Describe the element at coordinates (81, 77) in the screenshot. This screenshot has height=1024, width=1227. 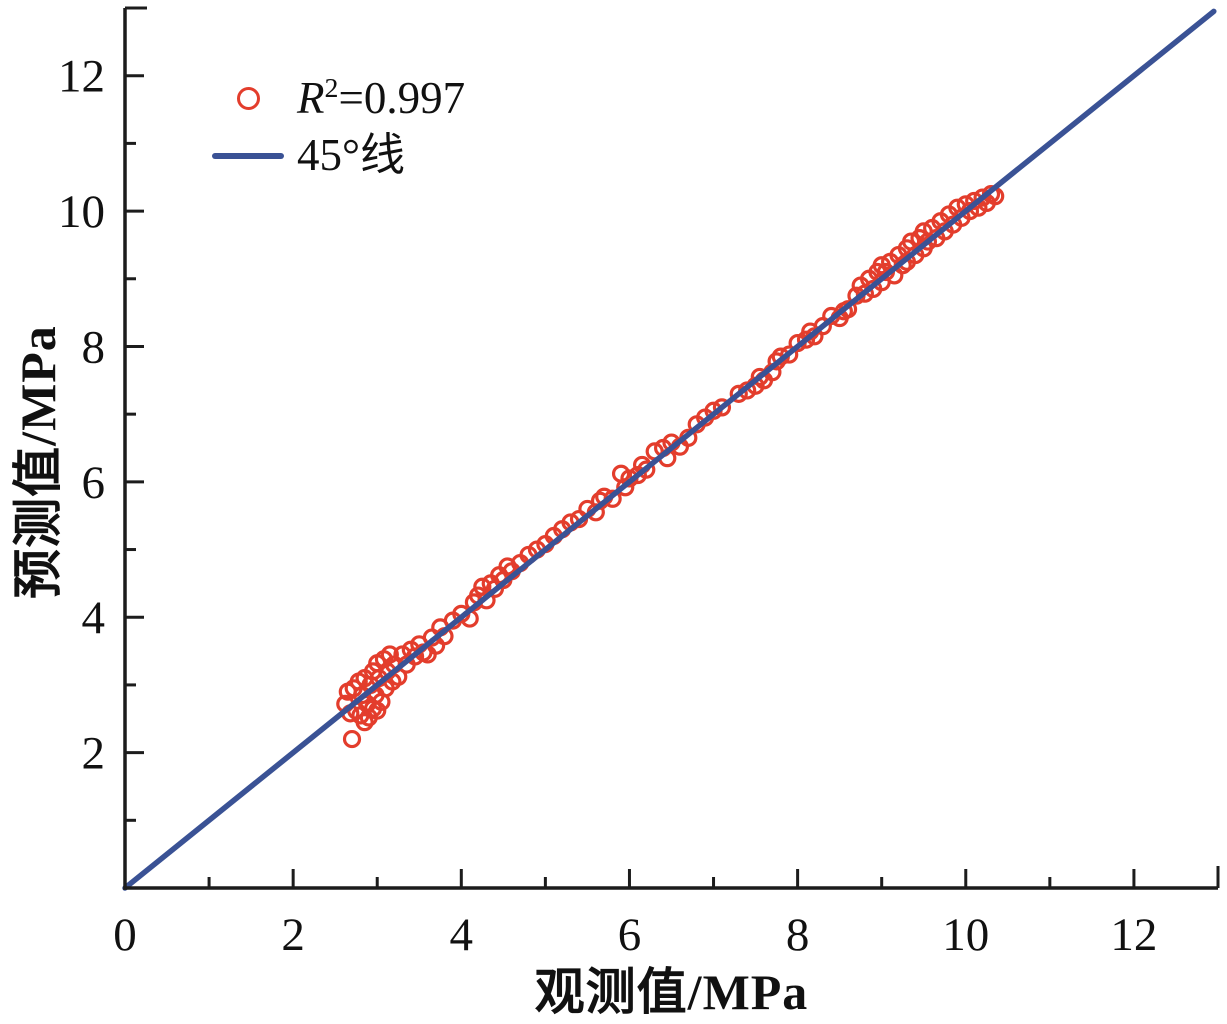
I see `y-tick-label: 12` at that location.